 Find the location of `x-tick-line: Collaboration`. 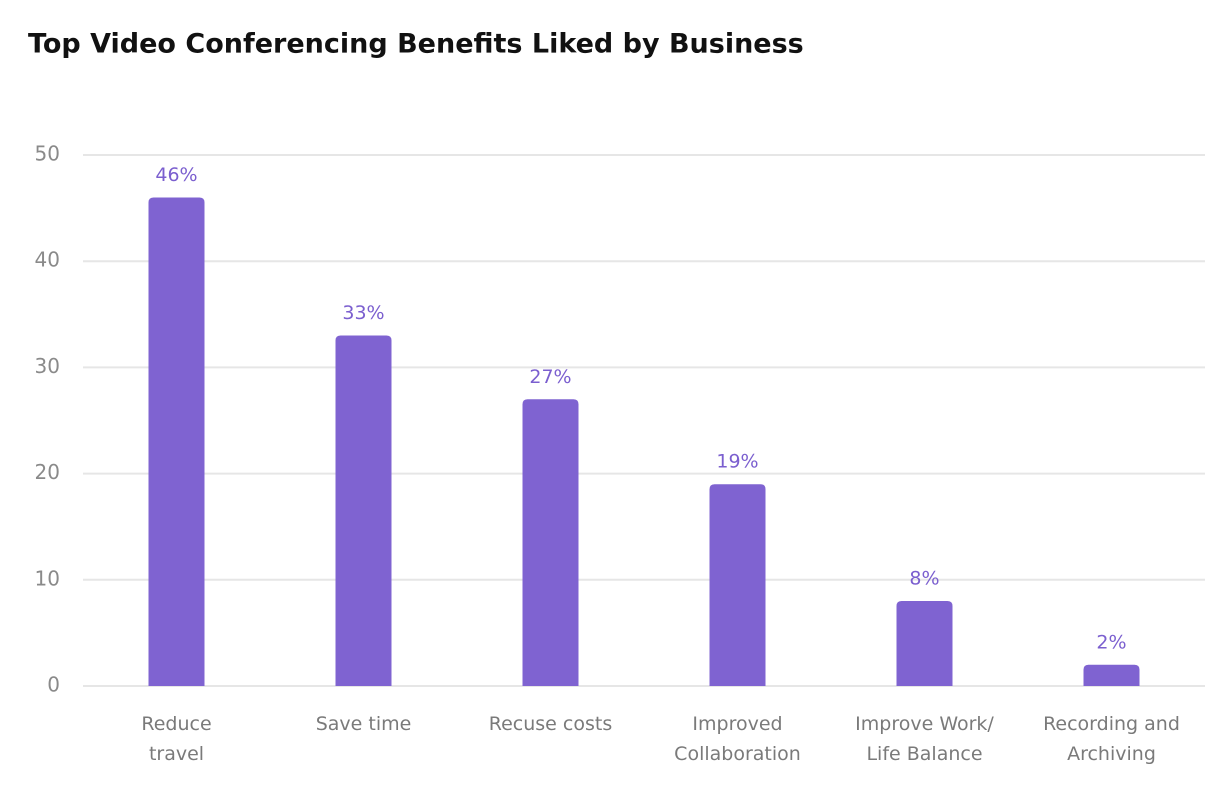

x-tick-line: Collaboration is located at coordinates (737, 754).